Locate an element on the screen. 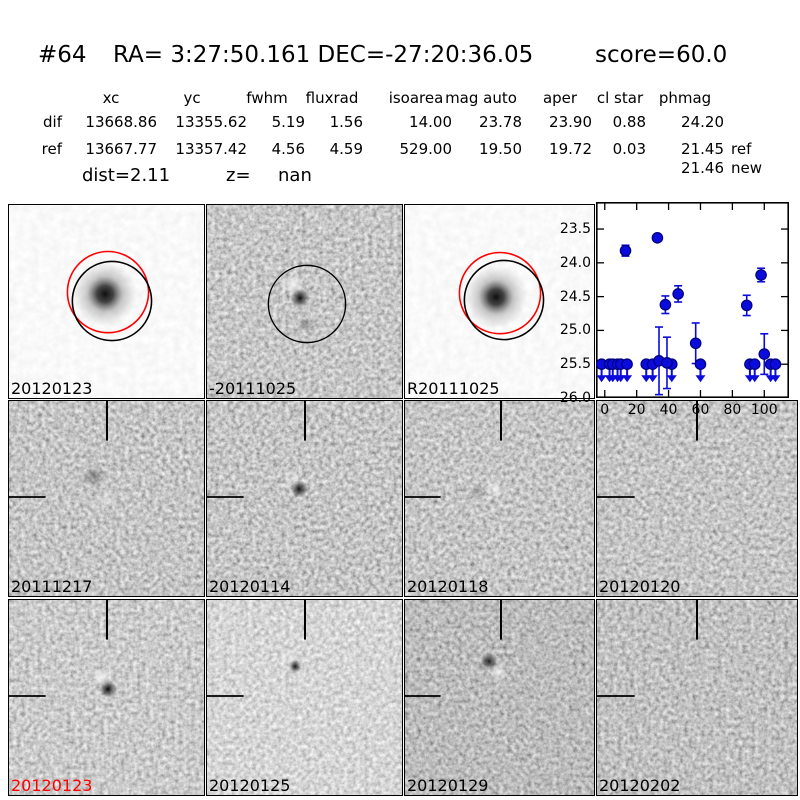 This screenshot has width=800, height=800. cutout-panel-epoch: 20120120 is located at coordinates (697, 498).